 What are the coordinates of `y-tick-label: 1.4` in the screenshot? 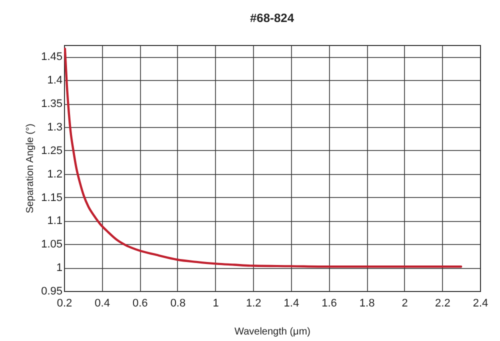 It's located at (54, 80).